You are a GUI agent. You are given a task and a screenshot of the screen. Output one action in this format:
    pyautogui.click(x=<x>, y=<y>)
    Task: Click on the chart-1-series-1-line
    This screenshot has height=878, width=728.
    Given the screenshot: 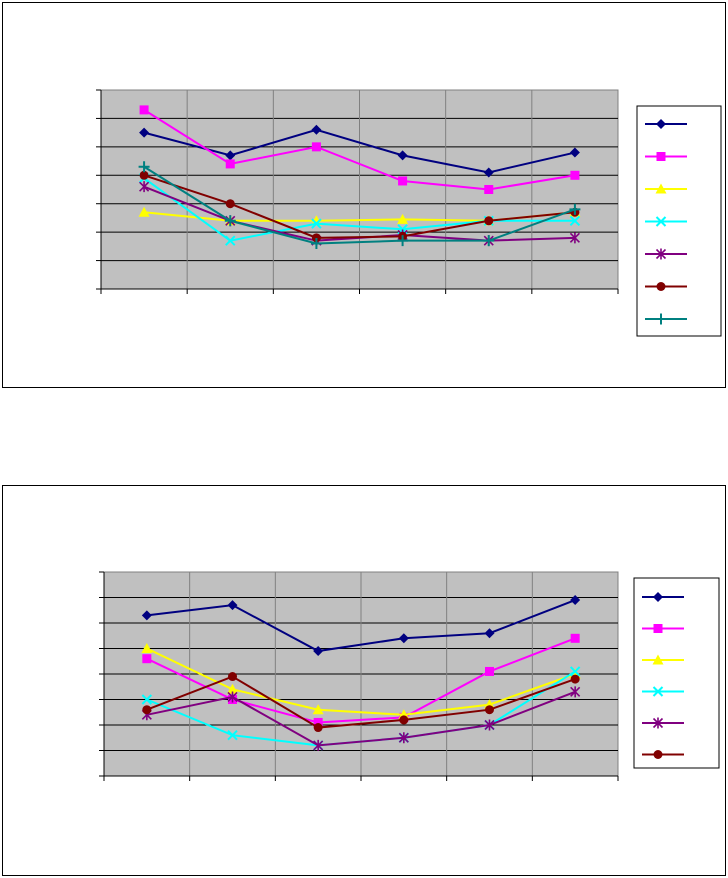 What is the action you would take?
    pyautogui.click(x=359, y=151)
    